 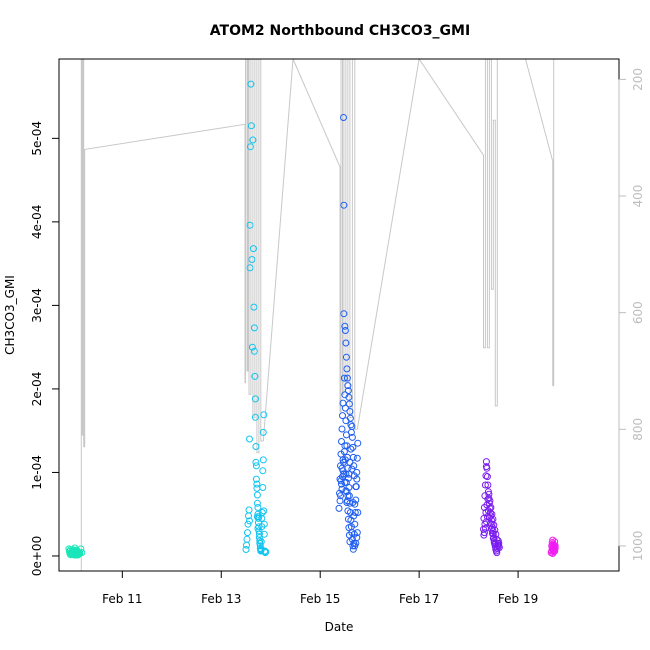 I want to click on y-tick-label: 1e-04, so click(x=37, y=472).